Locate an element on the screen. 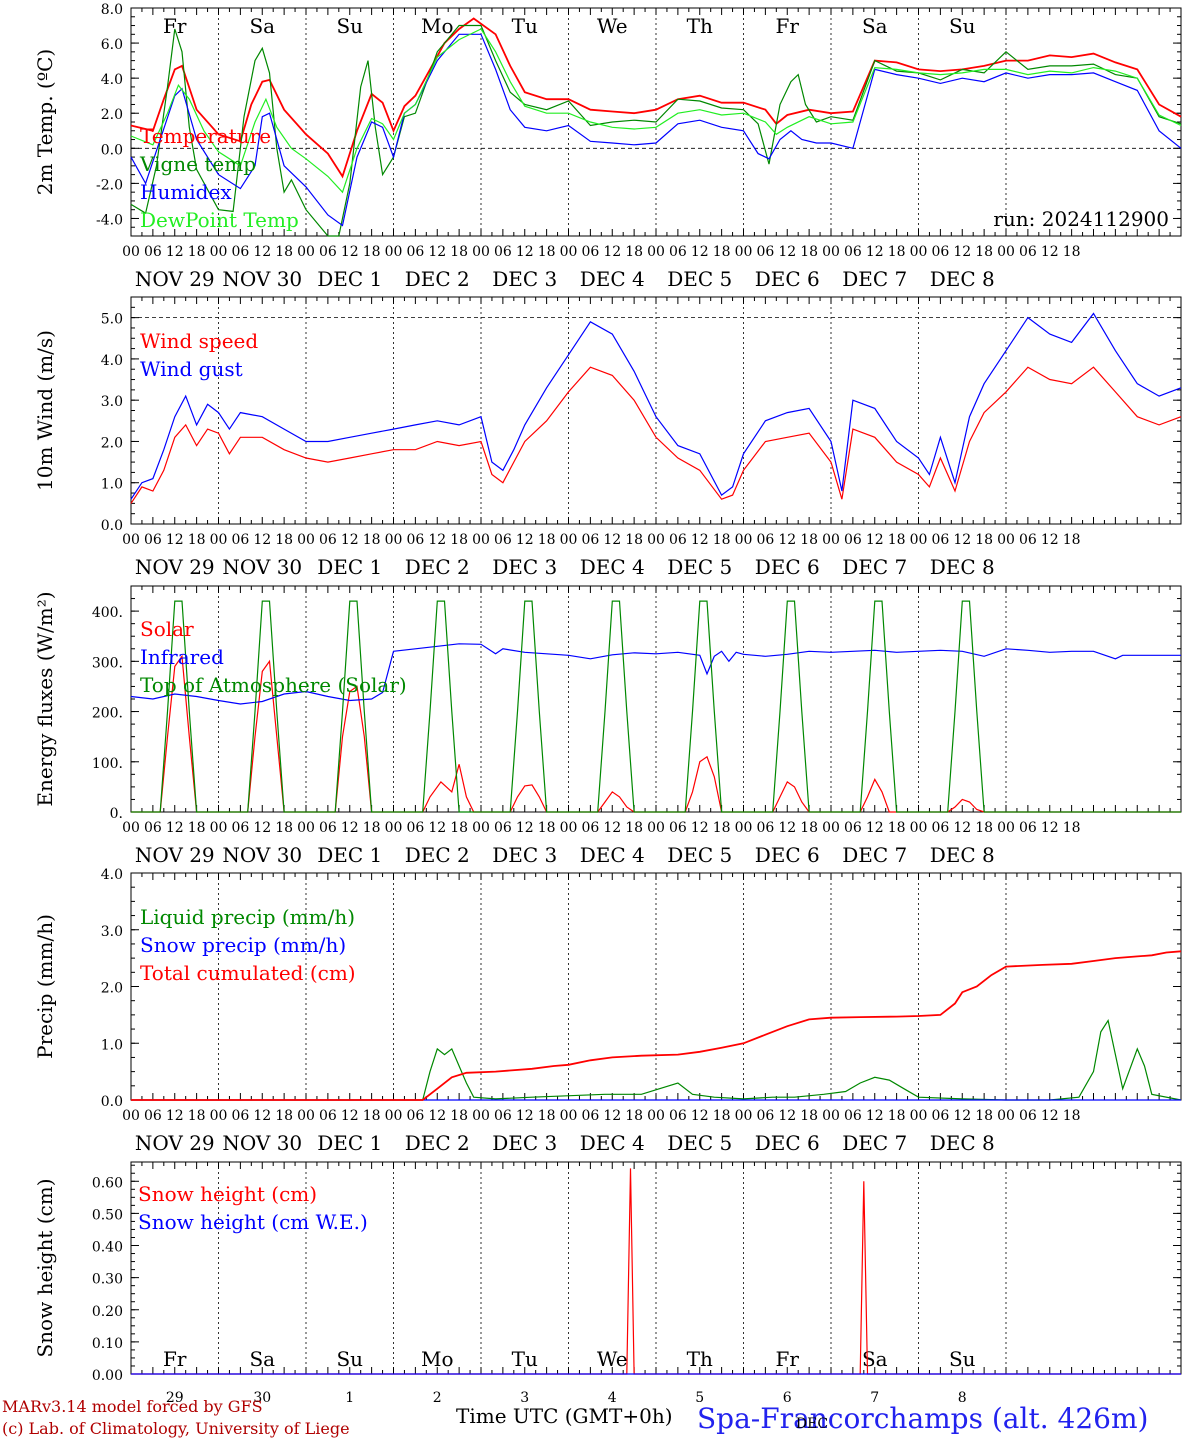  date-label: DEC 2 is located at coordinates (437, 855).